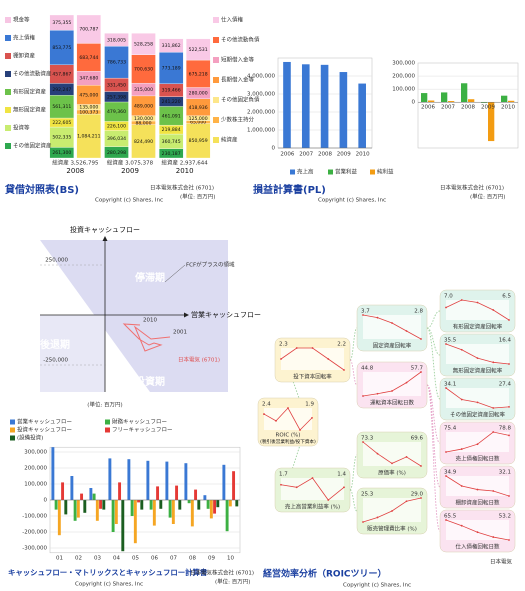 This screenshot has height=591, width=525. What do you see at coordinates (44, 430) in the screenshot?
I see `legend-label: 投資キャッシュフロー` at bounding box center [44, 430].